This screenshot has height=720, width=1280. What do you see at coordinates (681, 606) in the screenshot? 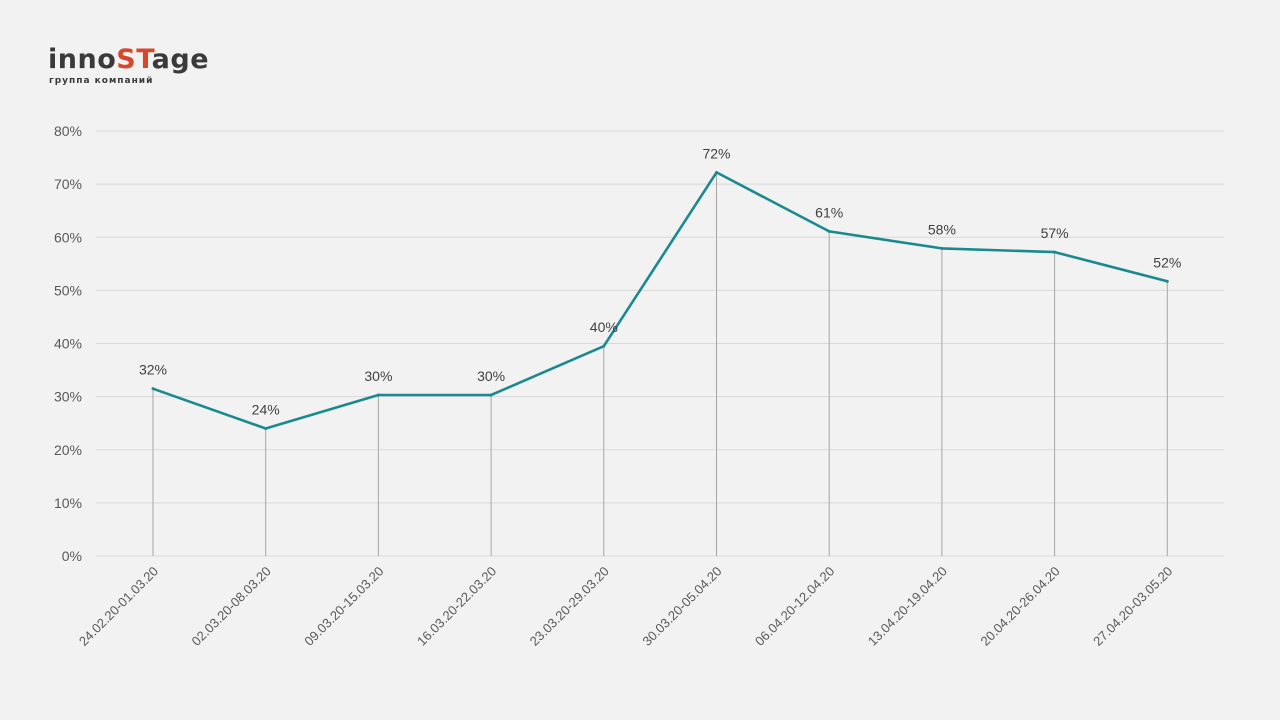
I see `x-tick-label: 30.03.20-05.04.20` at bounding box center [681, 606].